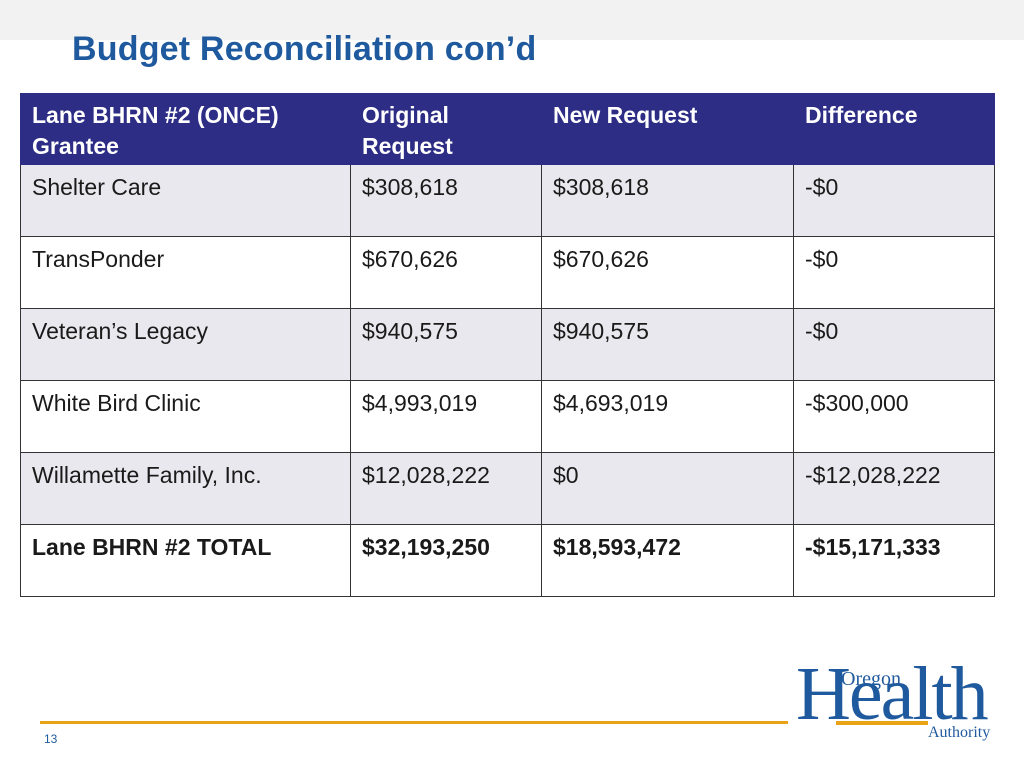  What do you see at coordinates (51, 739) in the screenshot?
I see `page-number: 13` at bounding box center [51, 739].